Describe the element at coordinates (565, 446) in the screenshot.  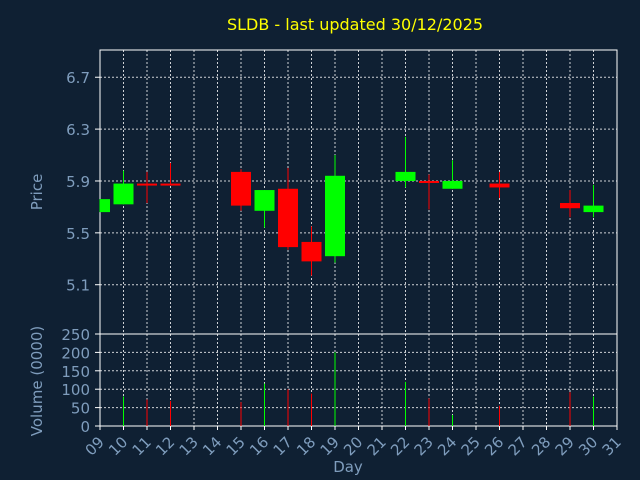
I see `x-tick-label: 29` at that location.